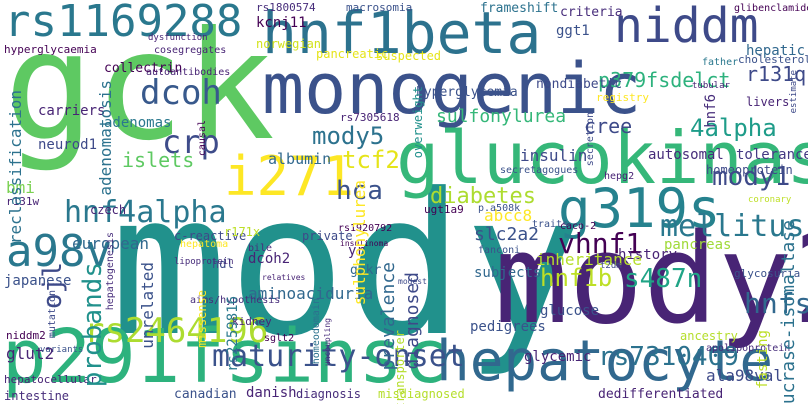 The image size is (808, 404). Describe the element at coordinates (205, 394) in the screenshot. I see `word-canadian: canadian` at that location.